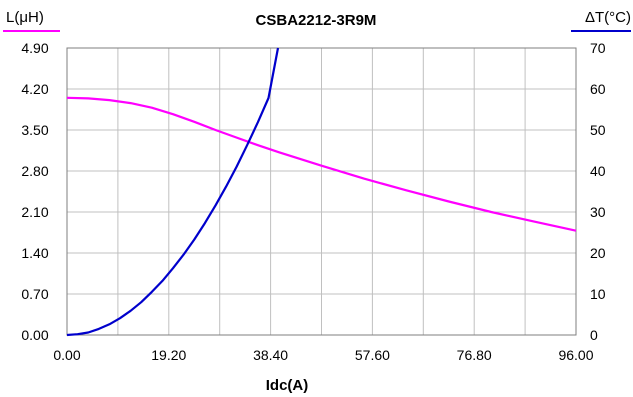 The image size is (633, 397). I want to click on y-right-tick-label: 30, so click(598, 212).